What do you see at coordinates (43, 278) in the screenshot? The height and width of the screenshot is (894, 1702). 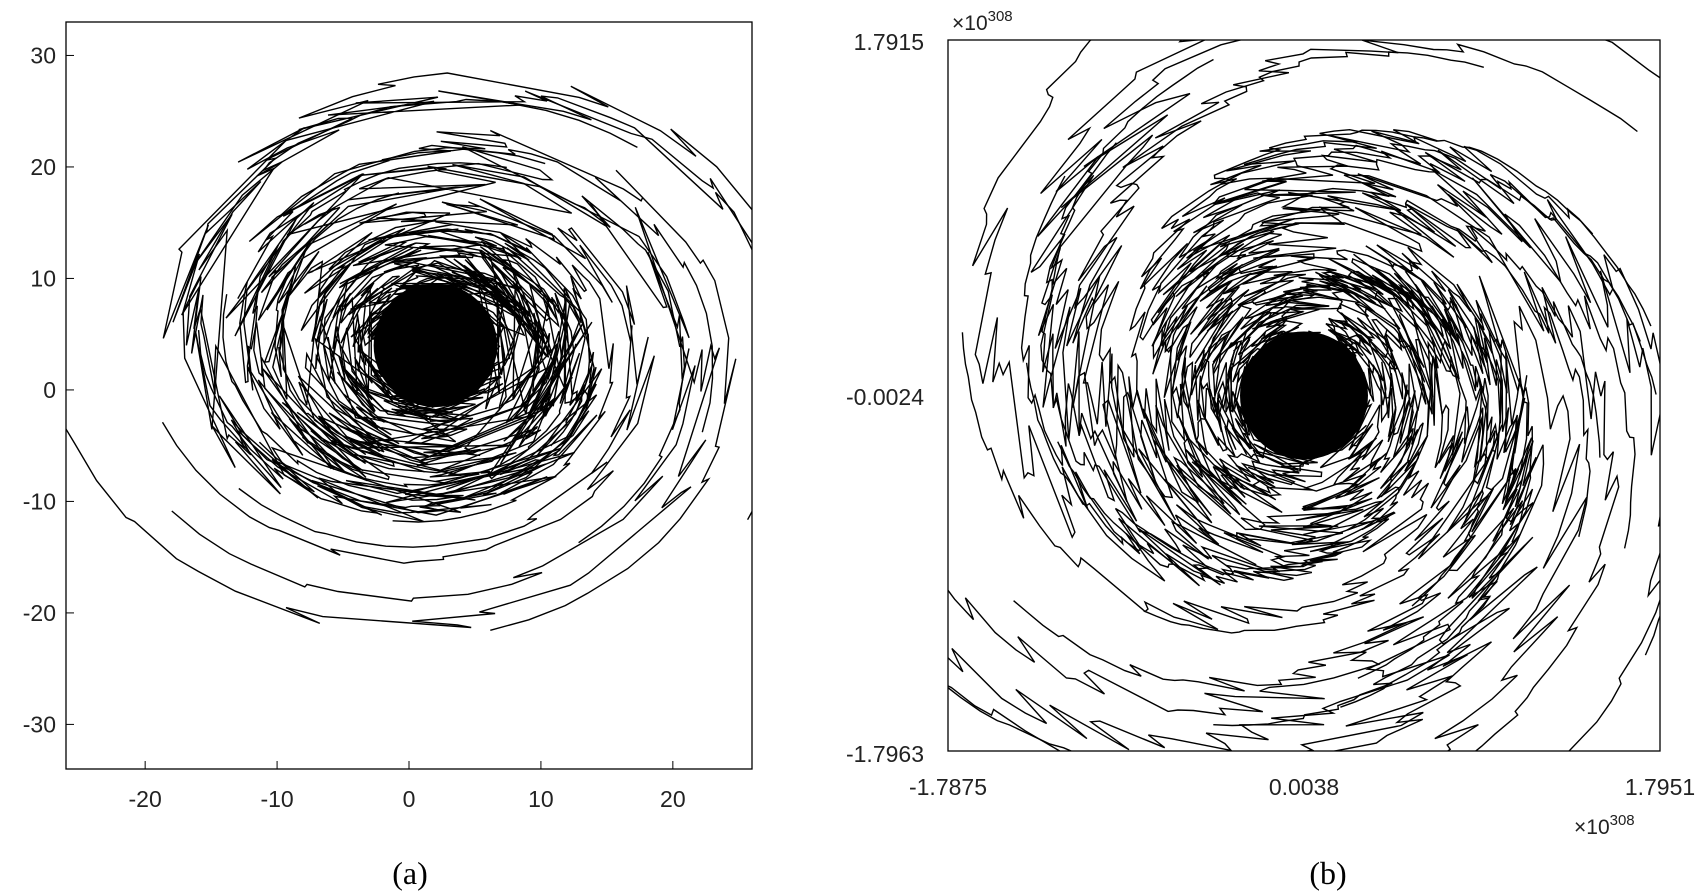 I see `panel-a-ytick-label: 10` at bounding box center [43, 278].